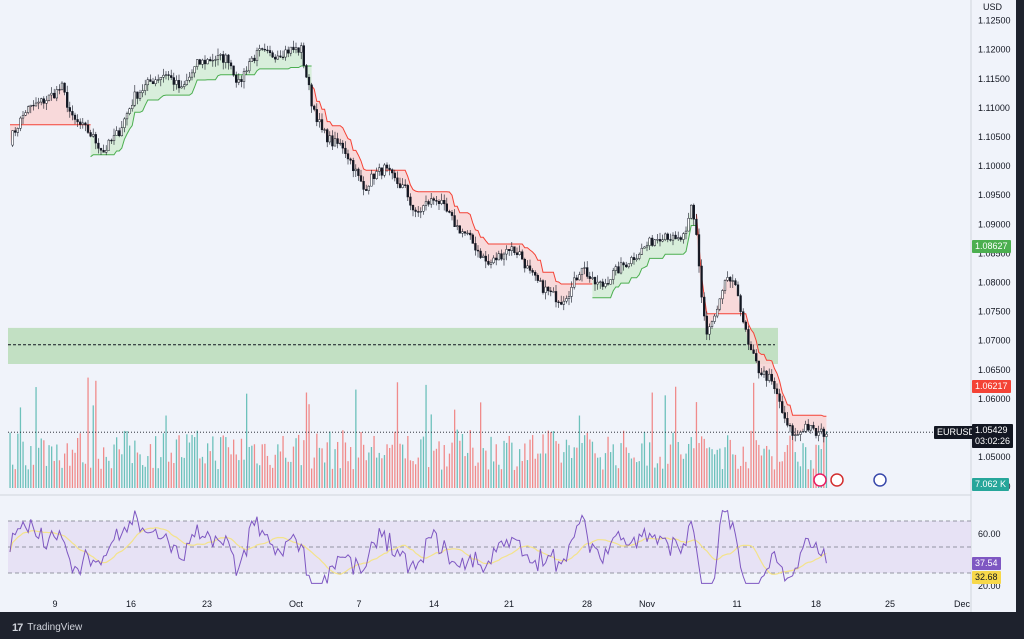  Describe the element at coordinates (994, 166) in the screenshot. I see `price-tick-label: 1.10000` at that location.